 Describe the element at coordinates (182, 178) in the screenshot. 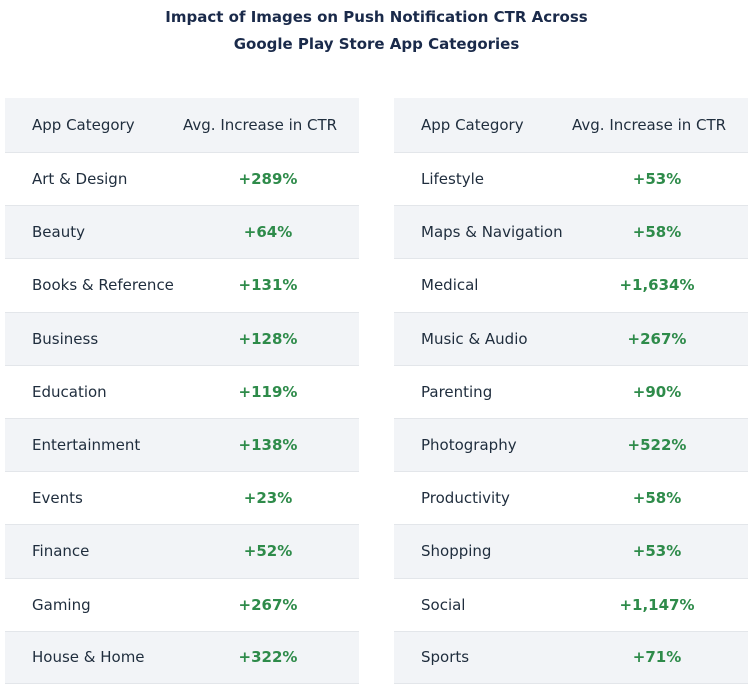

I see `table-row: Art & Design +289%` at that location.